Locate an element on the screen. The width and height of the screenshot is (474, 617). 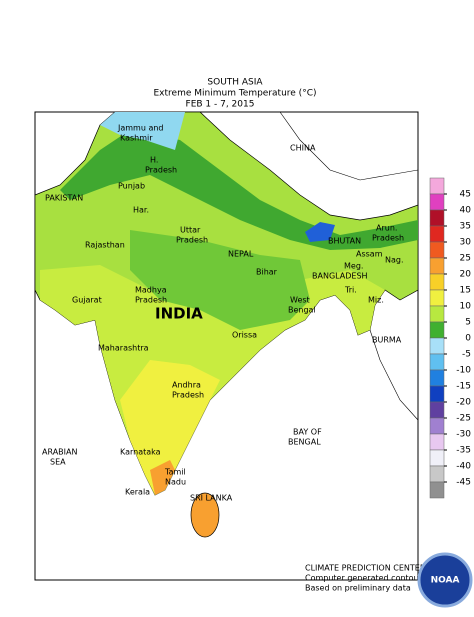
legend-label: 30 is located at coordinates (466, 243).